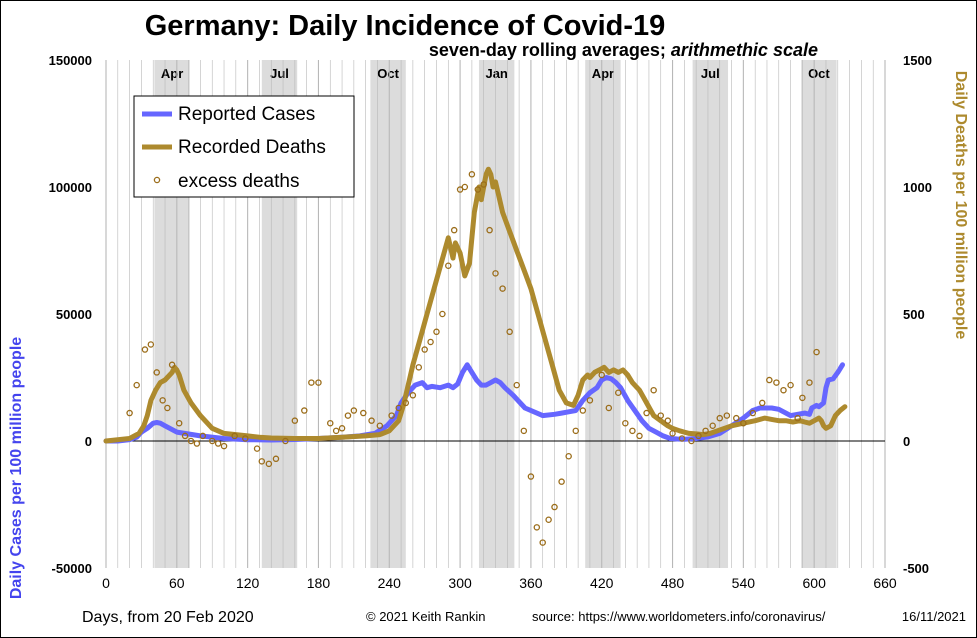 The image size is (977, 638). Describe the element at coordinates (405, 26) in the screenshot. I see `chart-title: Germany: Daily Incidence of Covid-19` at that location.